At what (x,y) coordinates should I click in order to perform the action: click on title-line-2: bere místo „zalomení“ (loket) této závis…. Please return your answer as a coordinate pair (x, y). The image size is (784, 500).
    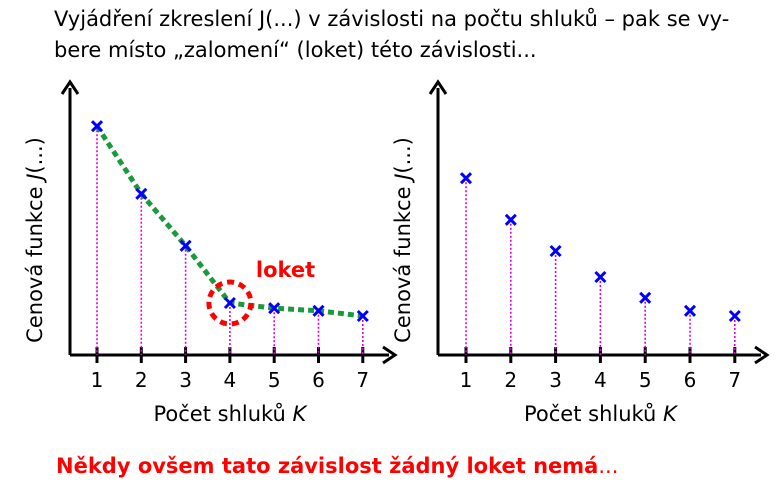
    Looking at the image, I should click on (295, 50).